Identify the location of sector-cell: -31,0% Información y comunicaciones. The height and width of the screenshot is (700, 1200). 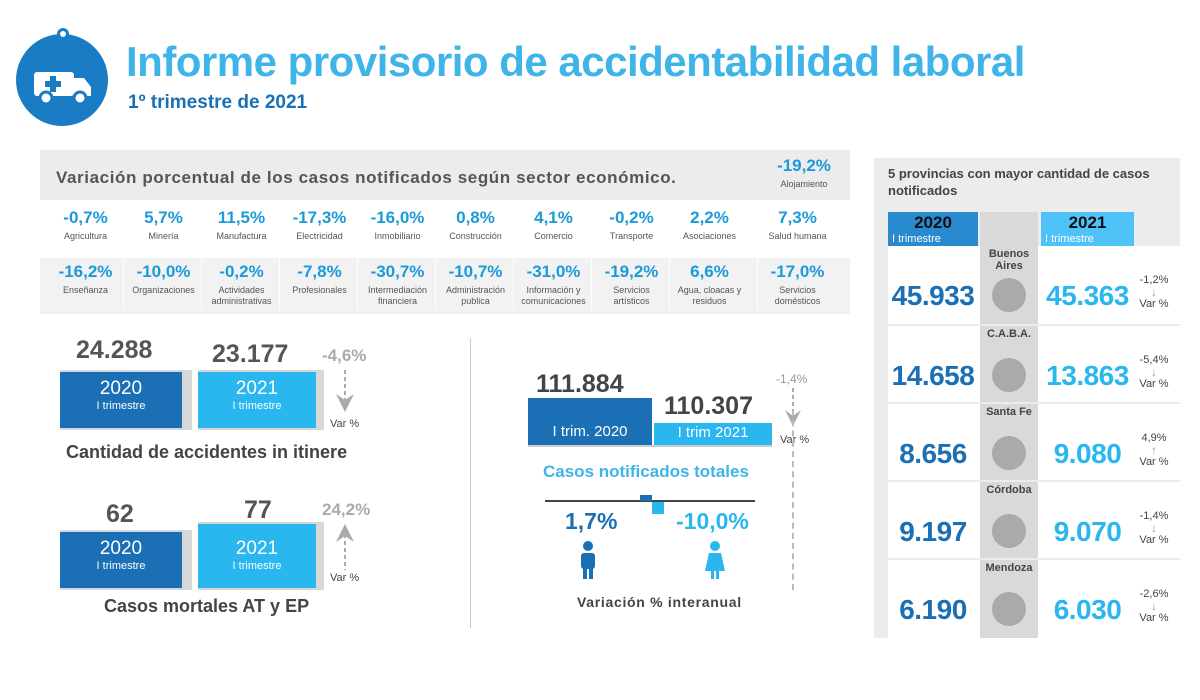
(553, 284).